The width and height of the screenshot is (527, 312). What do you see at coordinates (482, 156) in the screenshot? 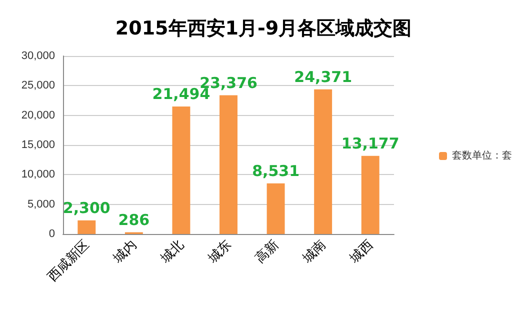
I see `legend-label: 套数单位：套` at bounding box center [482, 156].